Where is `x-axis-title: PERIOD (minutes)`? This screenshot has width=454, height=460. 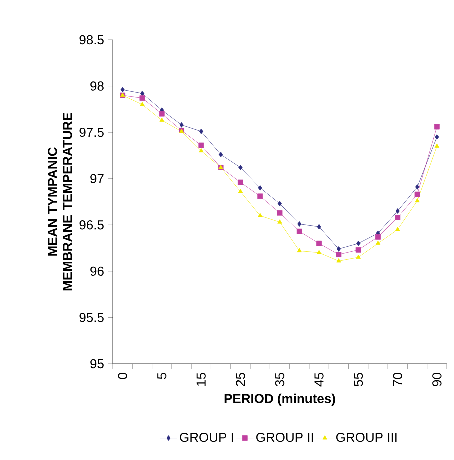 x-axis-title: PERIOD (minutes) is located at coordinates (280, 400).